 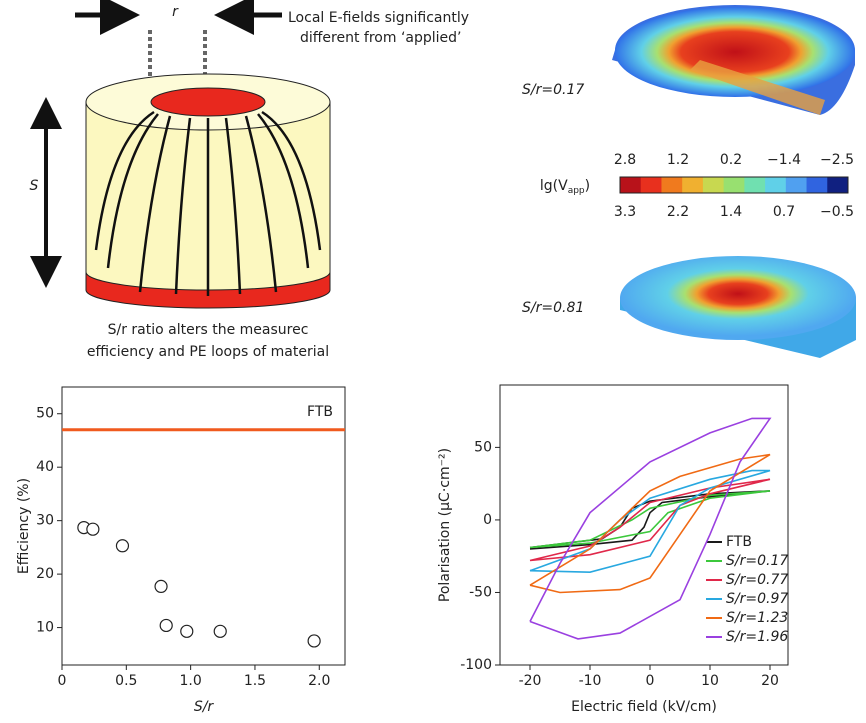 What do you see at coordinates (45, 574) in the screenshot?
I see `y-tick-label: 20` at bounding box center [45, 574].